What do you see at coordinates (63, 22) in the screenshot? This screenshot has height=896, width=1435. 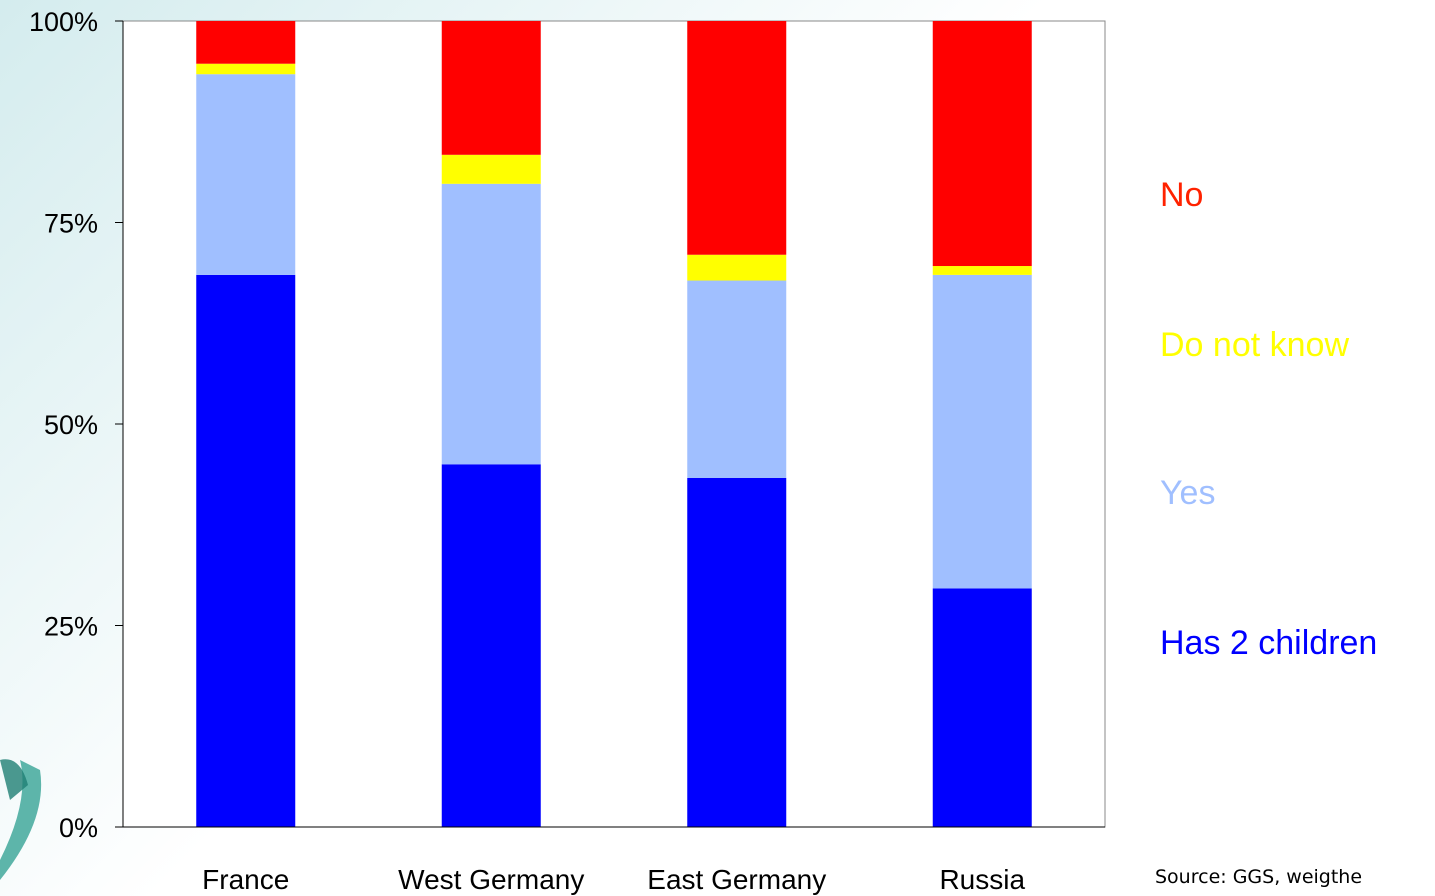 I see `y-tick-label: 100%` at bounding box center [63, 22].